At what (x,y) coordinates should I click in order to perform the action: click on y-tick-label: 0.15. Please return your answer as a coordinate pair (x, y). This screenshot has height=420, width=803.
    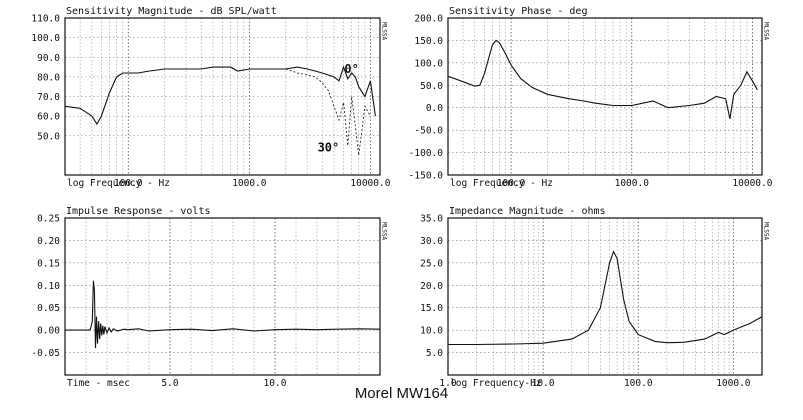
    Looking at the image, I should click on (48, 263).